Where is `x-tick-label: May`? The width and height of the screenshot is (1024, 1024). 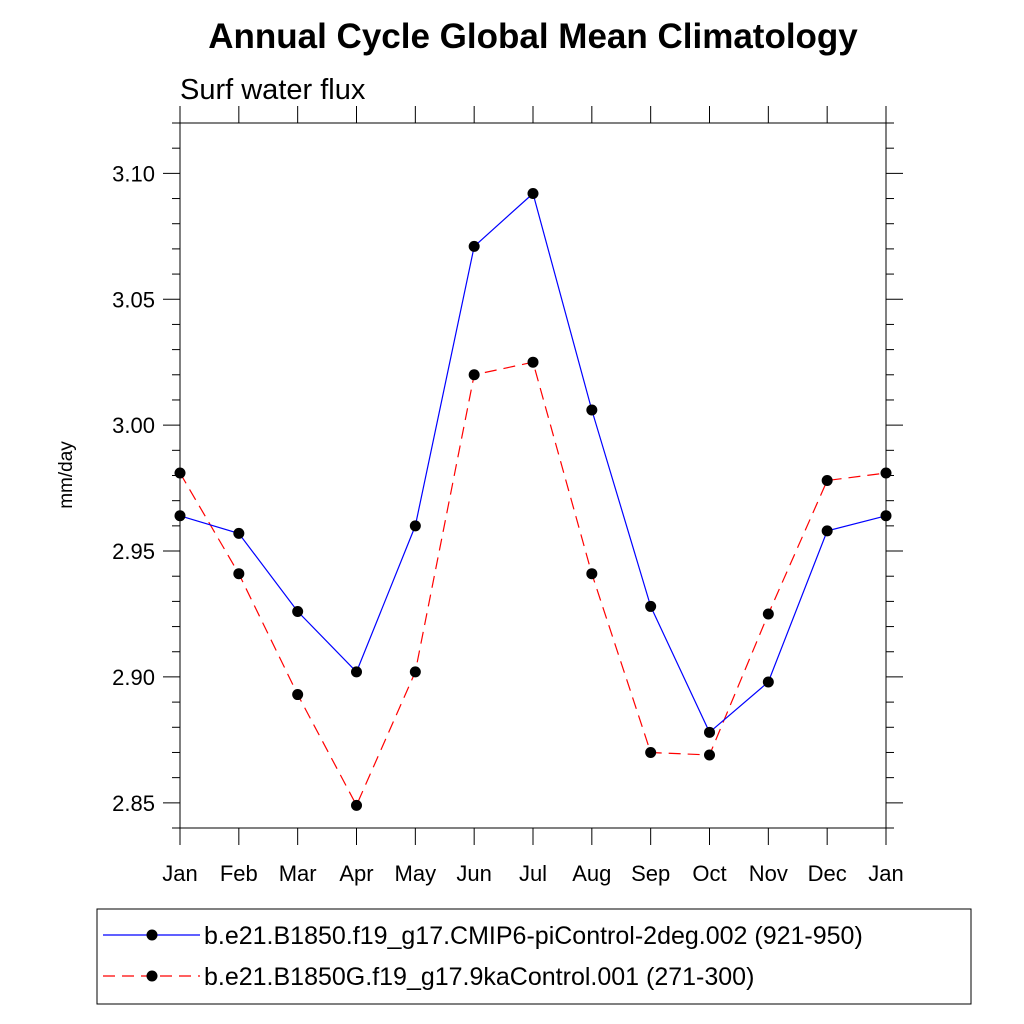
x-tick-label: May is located at coordinates (416, 873).